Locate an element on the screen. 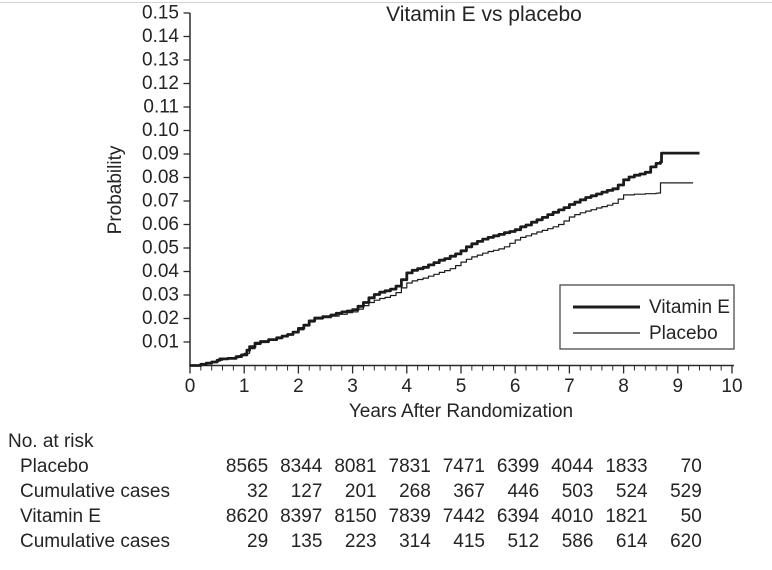 Image resolution: width=772 pixels, height=570 pixels. risk-value: 7831 is located at coordinates (409, 466).